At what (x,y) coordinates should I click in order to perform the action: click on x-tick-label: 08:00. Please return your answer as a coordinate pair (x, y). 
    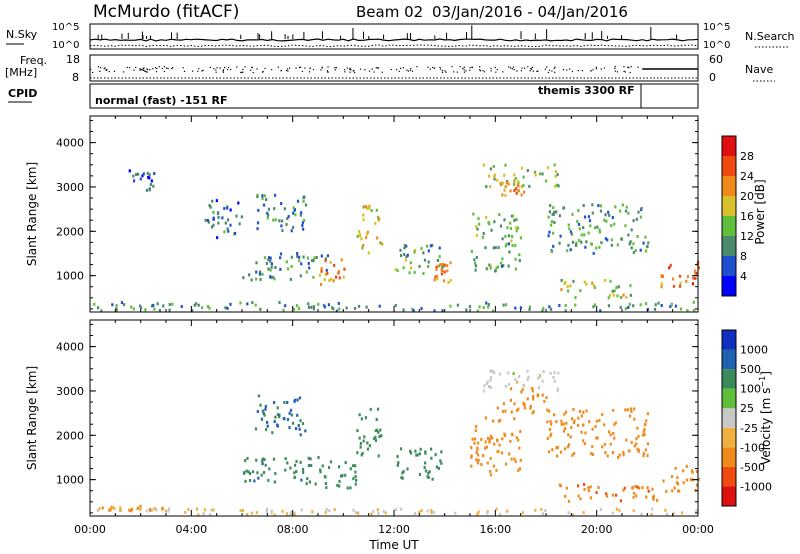
    Looking at the image, I should click on (293, 529).